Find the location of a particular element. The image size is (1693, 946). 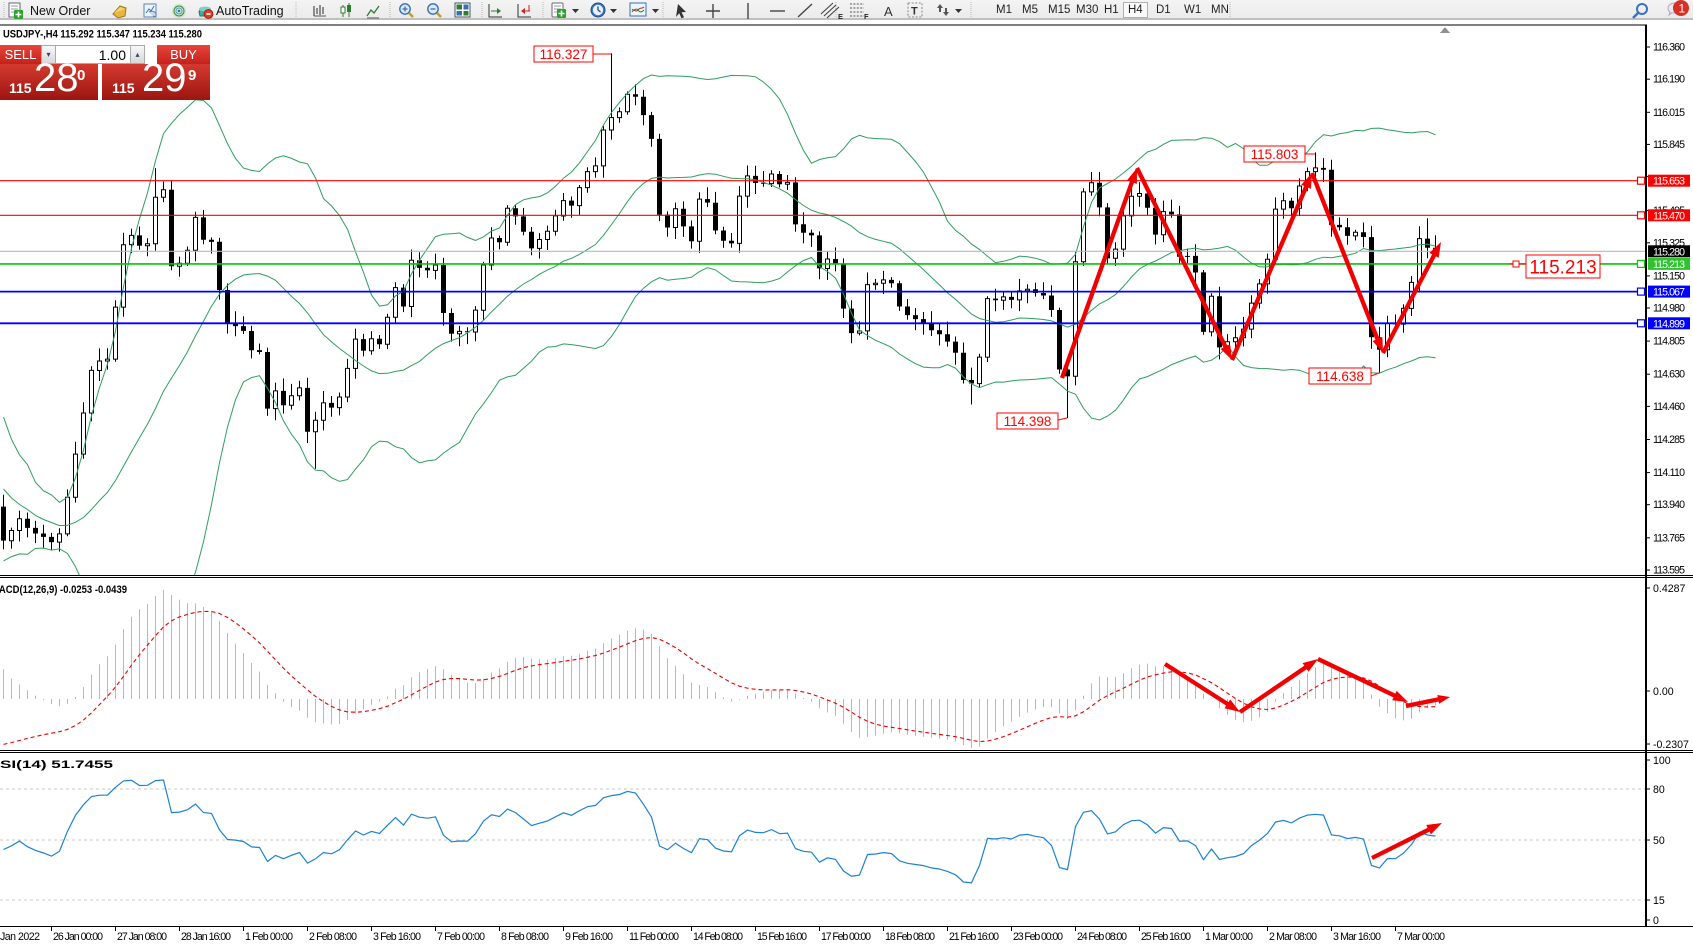

svg-text: A is located at coordinates (888, 11).